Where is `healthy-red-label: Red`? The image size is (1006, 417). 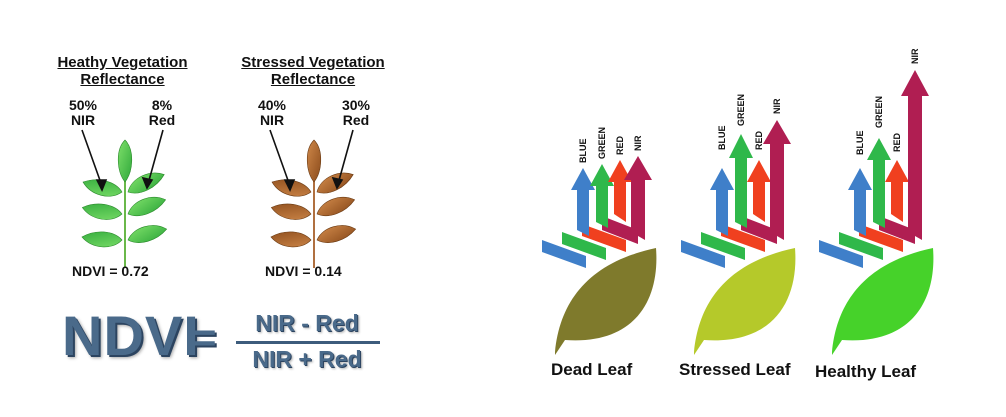 healthy-red-label: Red is located at coordinates (162, 120).